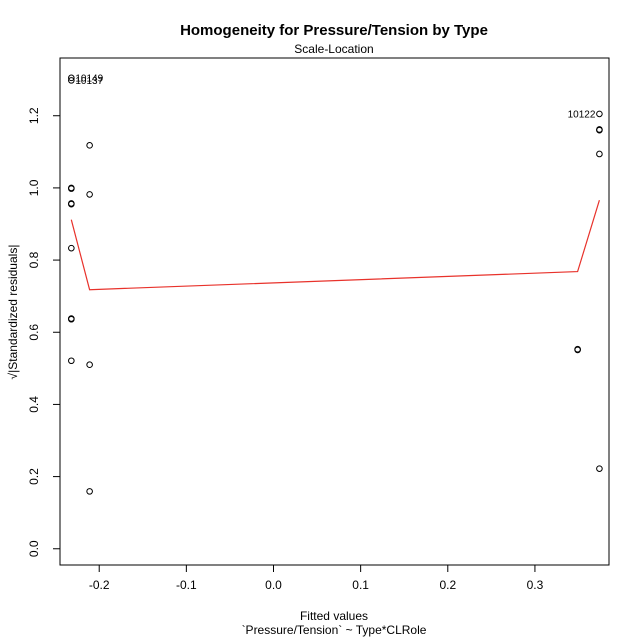 The width and height of the screenshot is (640, 640). Describe the element at coordinates (334, 30) in the screenshot. I see `chart-title: Homogeneity for Pressure/Tension by Type` at that location.